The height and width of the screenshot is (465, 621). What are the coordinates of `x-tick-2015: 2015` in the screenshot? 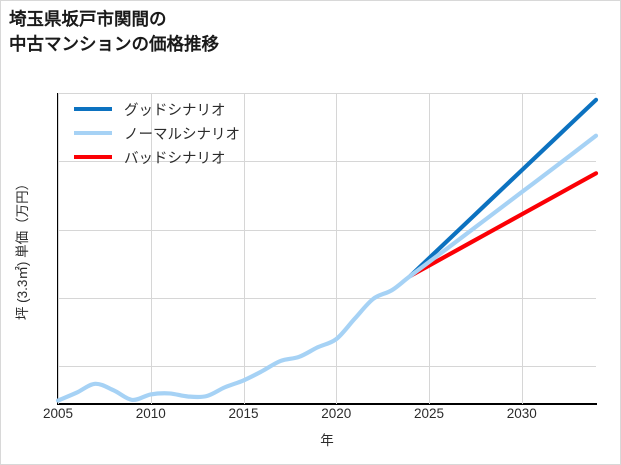 It's located at (243, 413).